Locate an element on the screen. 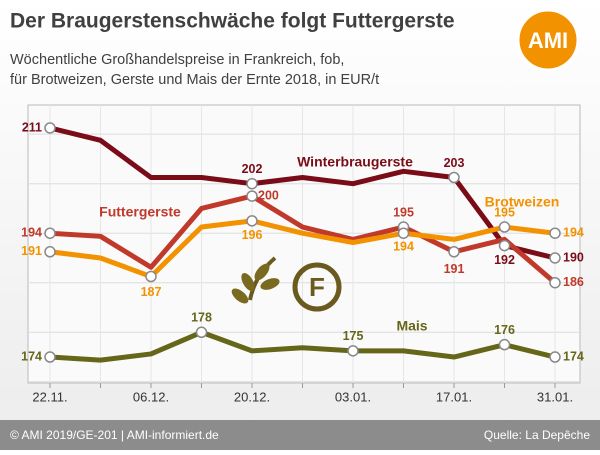 The height and width of the screenshot is (455, 600). value-label: 176 is located at coordinates (504, 330).